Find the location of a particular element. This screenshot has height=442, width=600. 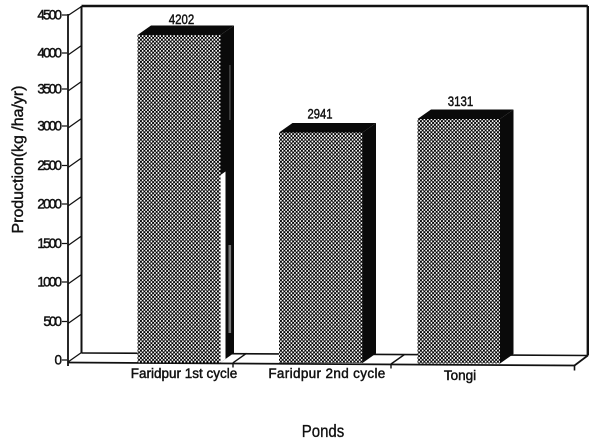

svg-text: 4500 is located at coordinates (49, 15).